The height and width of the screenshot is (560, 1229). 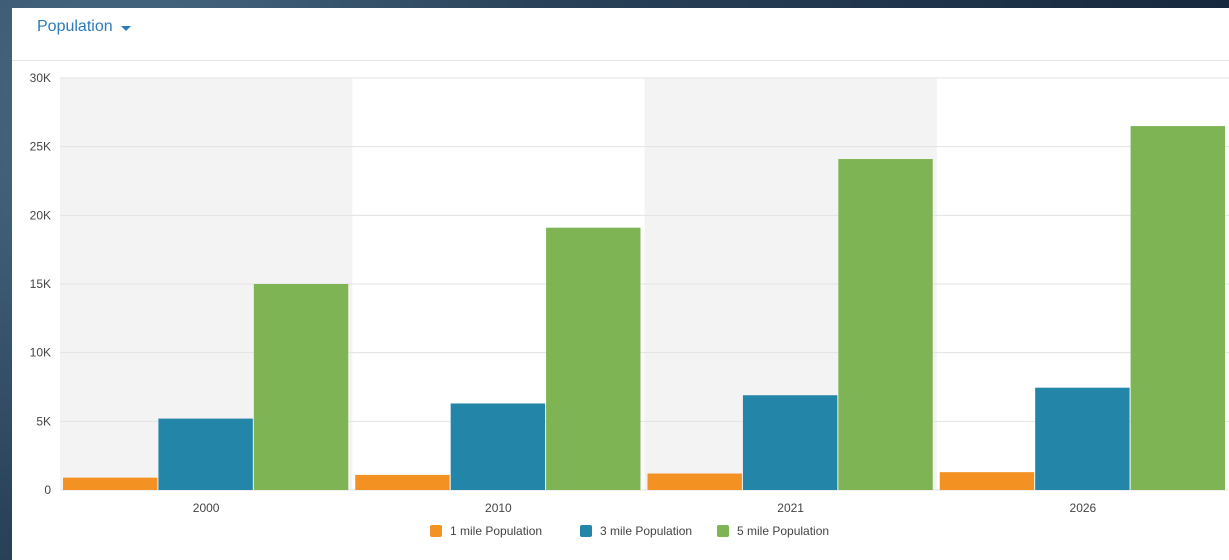 I want to click on y-tick-label: 25K, so click(x=40, y=147).